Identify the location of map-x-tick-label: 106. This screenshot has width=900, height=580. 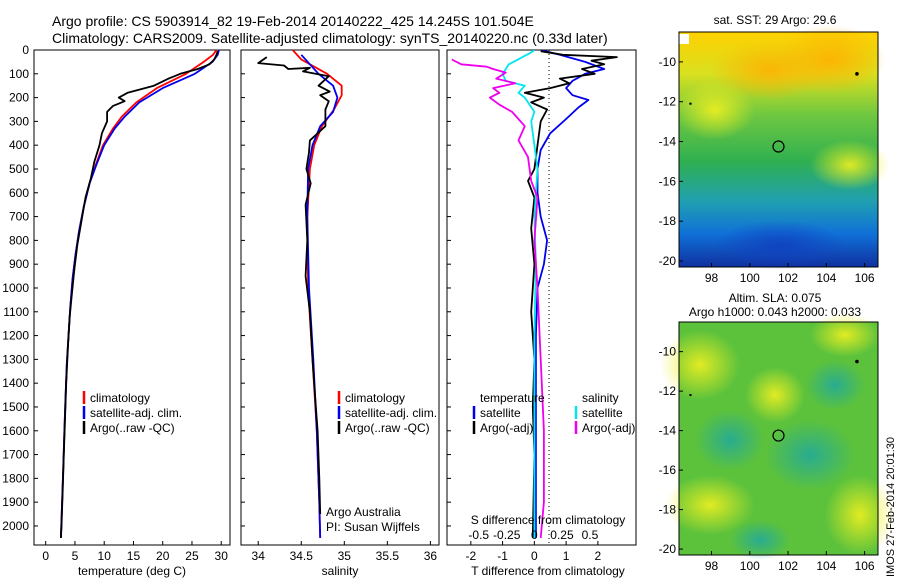
(865, 566).